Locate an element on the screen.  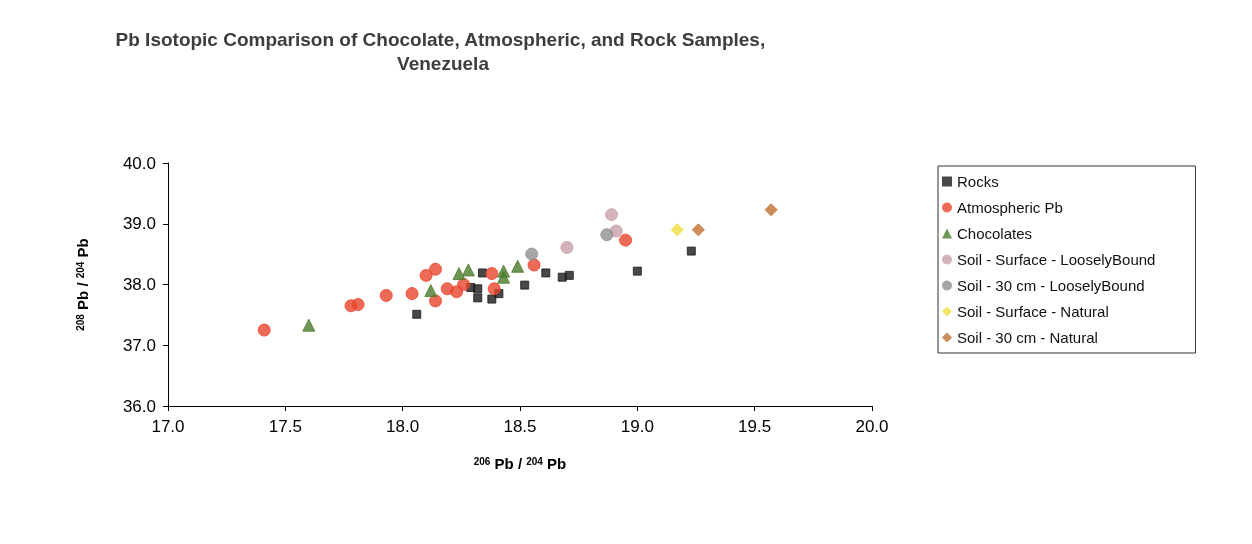
x-tick-label: 18.0 is located at coordinates (403, 426).